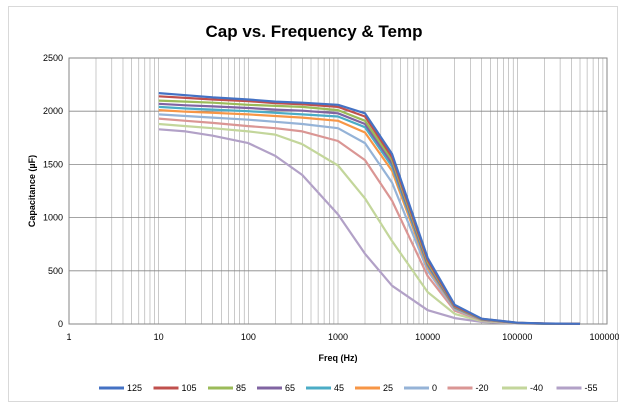 Image resolution: width=626 pixels, height=408 pixels. What do you see at coordinates (339, 388) in the screenshot?
I see `legend-label-45: 45` at bounding box center [339, 388].